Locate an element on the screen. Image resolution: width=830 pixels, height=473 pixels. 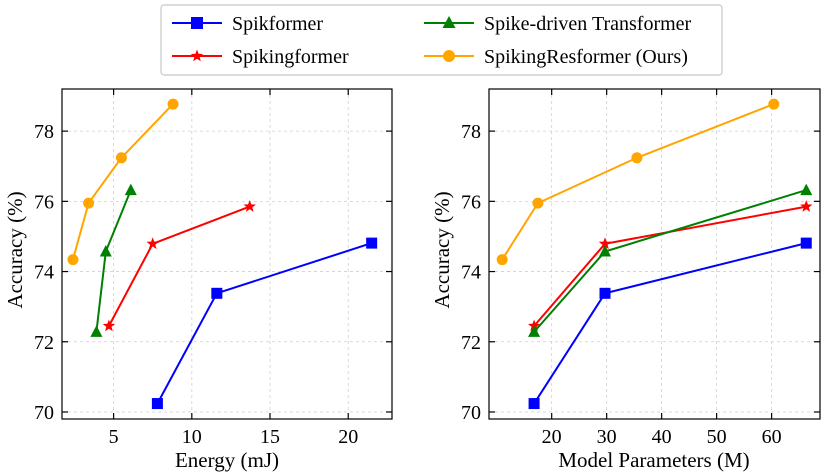
legend-marker-triangle is located at coordinates (449, 22).